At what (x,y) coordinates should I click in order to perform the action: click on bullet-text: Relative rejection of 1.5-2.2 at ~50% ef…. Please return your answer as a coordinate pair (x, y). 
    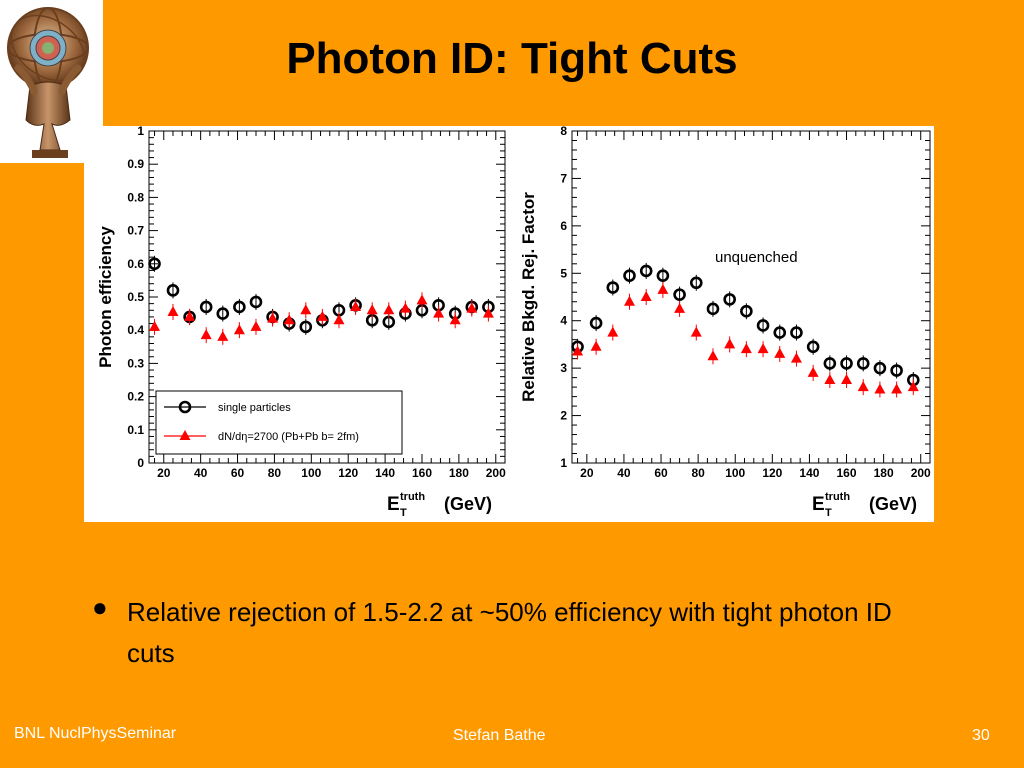
    Looking at the image, I should click on (509, 632).